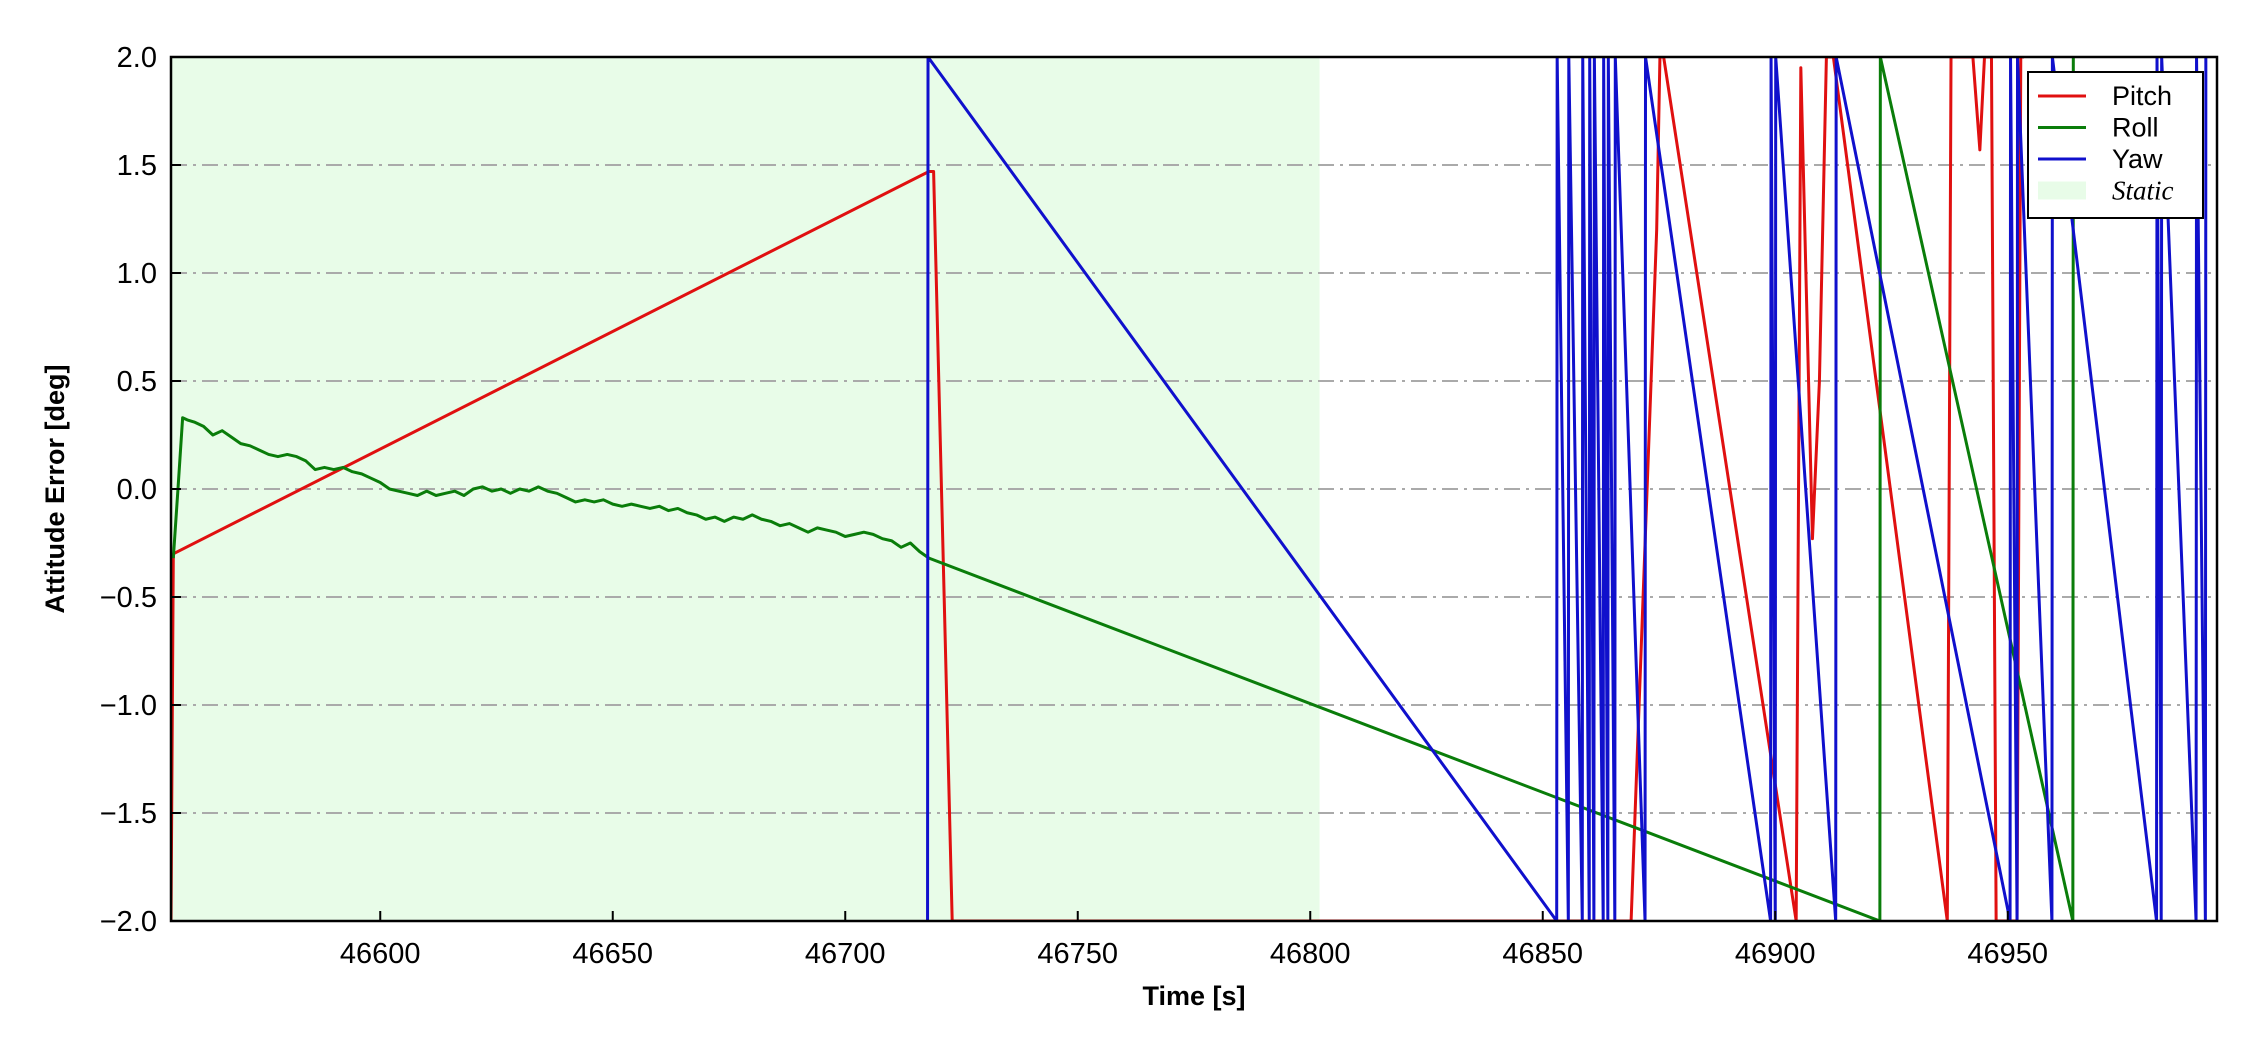  What do you see at coordinates (2143, 191) in the screenshot?
I see `legend-label-static: Static` at bounding box center [2143, 191].